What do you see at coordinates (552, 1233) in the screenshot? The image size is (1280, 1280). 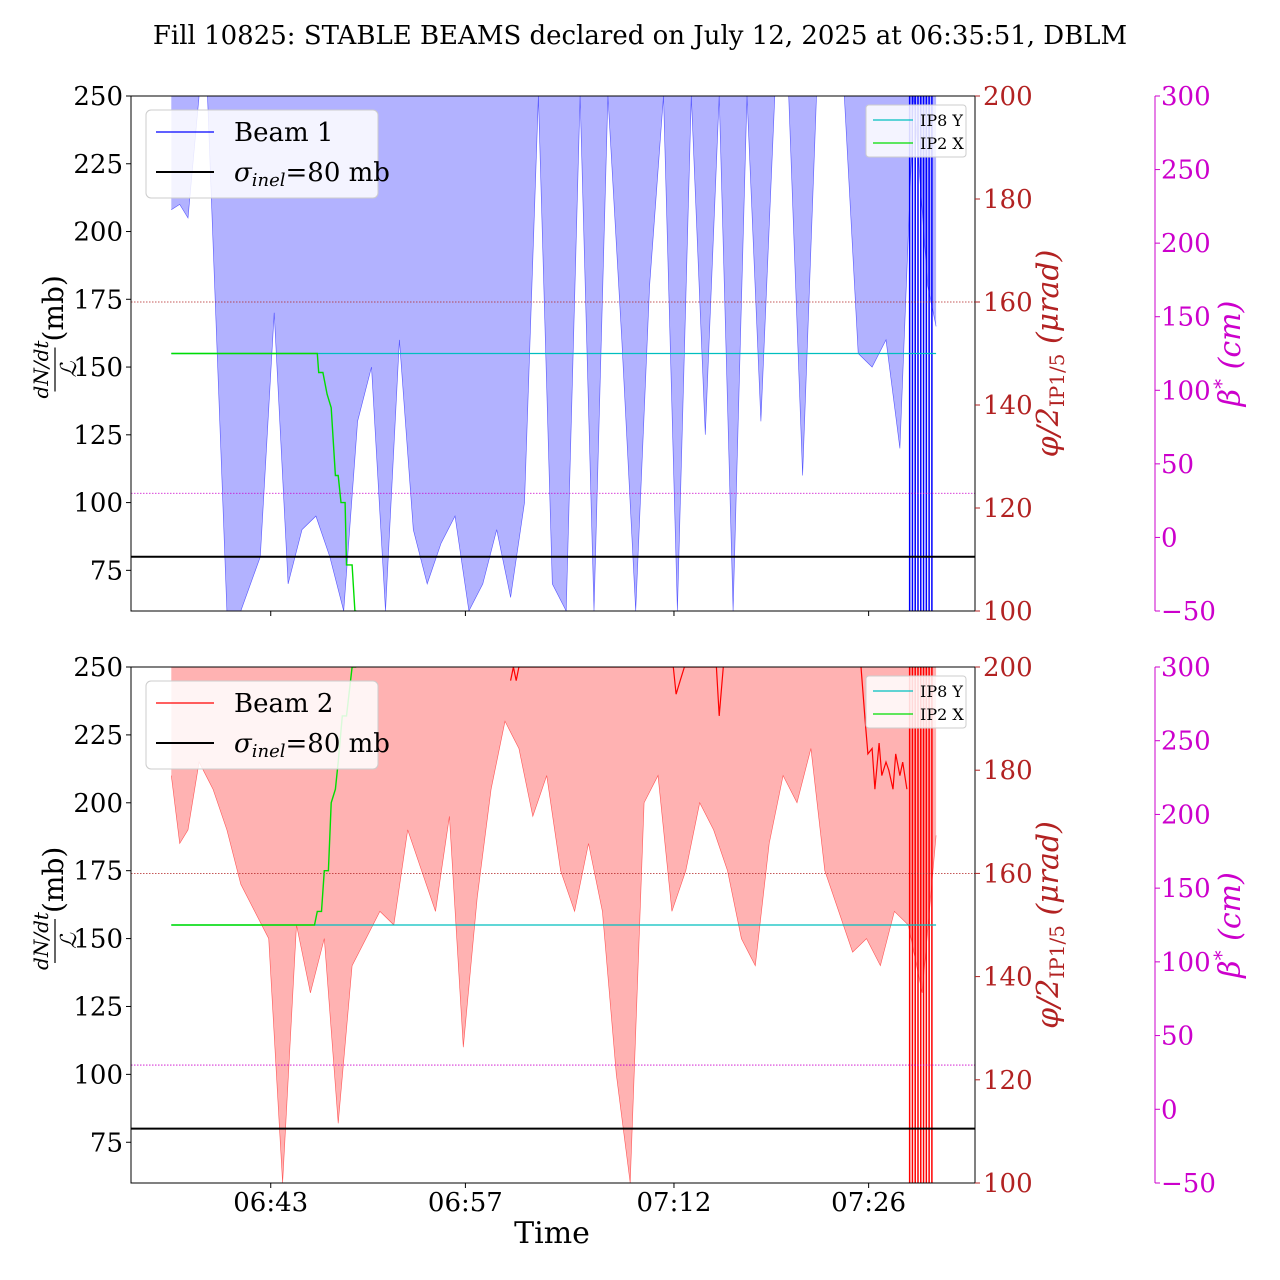 I see `x-axis-label: Time` at bounding box center [552, 1233].